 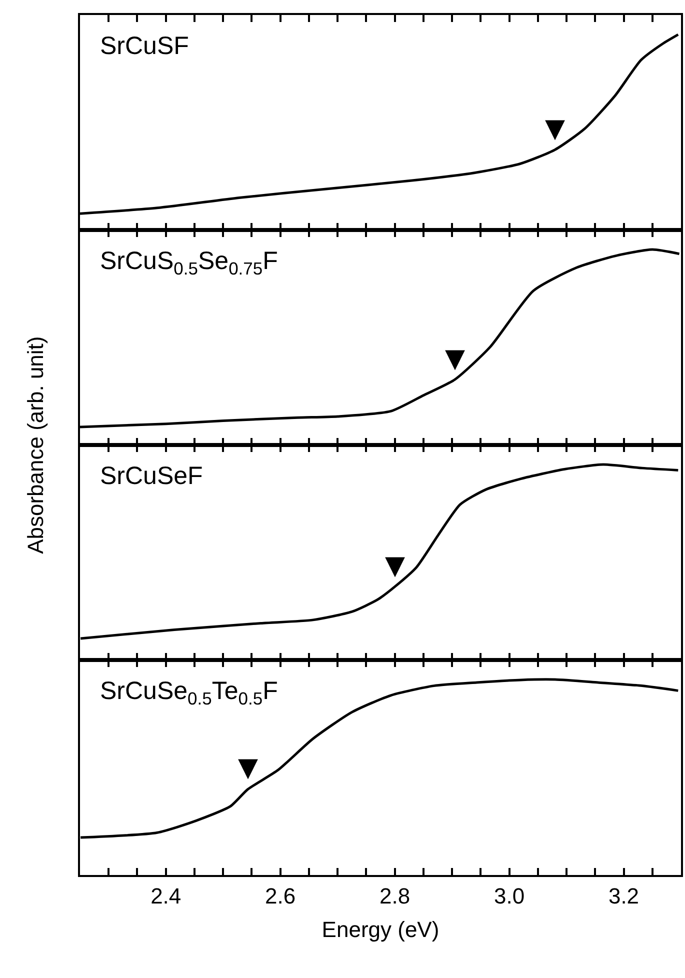 I want to click on chart-title: SrCuSeF, so click(x=151, y=476).